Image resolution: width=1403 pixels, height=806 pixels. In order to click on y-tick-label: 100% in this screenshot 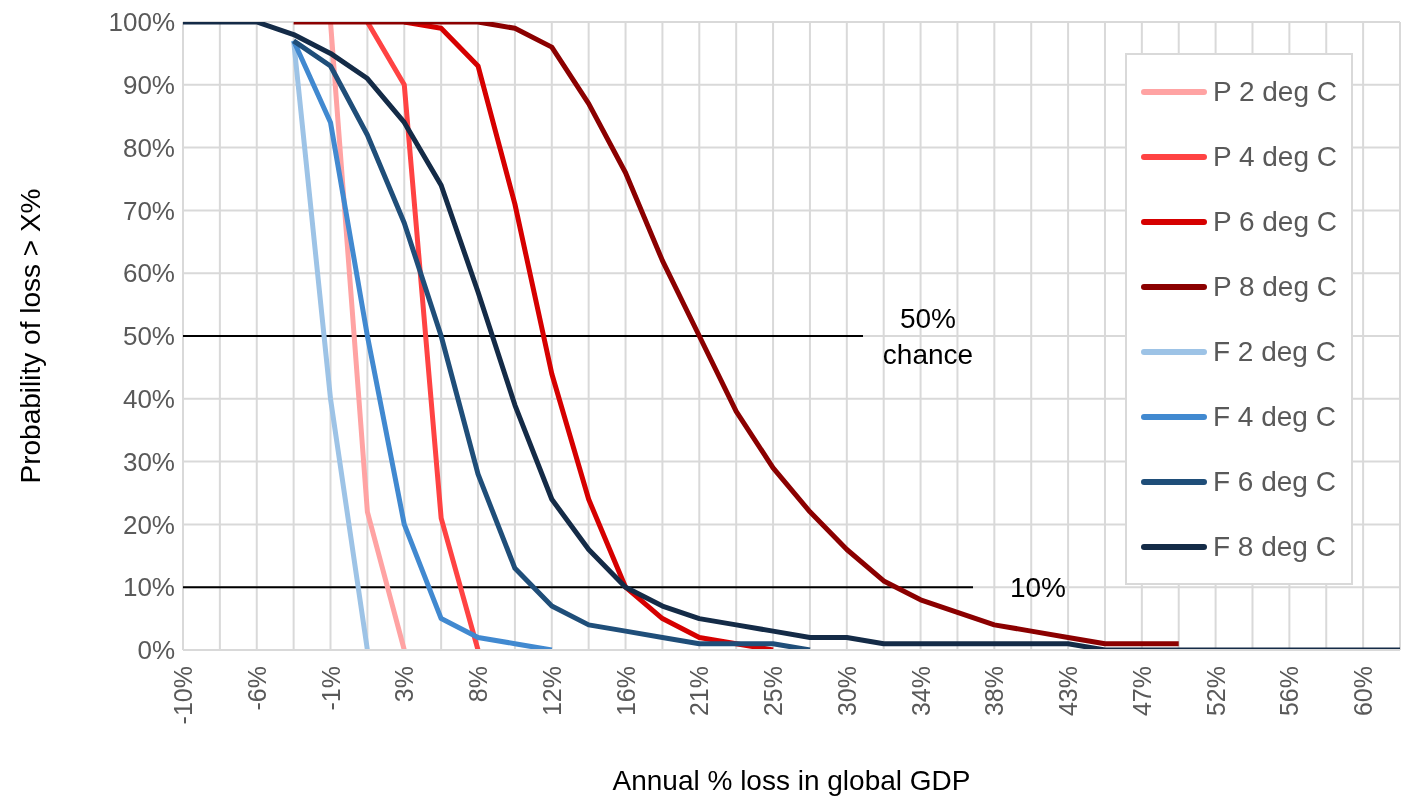, I will do `click(141, 22)`.